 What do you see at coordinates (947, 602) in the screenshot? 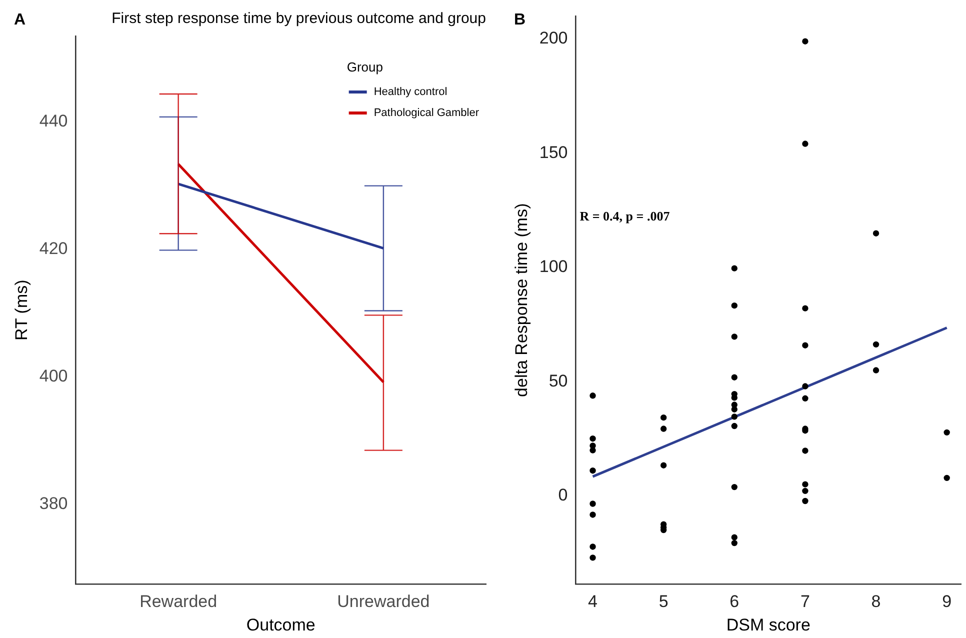
I see `x-tick-label: 9` at bounding box center [947, 602].